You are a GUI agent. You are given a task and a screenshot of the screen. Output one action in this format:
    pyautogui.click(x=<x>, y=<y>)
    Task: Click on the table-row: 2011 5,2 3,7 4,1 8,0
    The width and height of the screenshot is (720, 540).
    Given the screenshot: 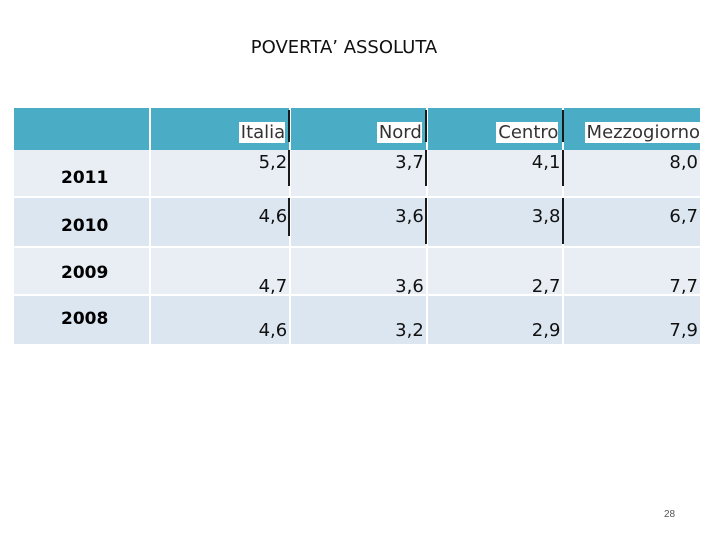 What is the action you would take?
    pyautogui.click(x=357, y=173)
    